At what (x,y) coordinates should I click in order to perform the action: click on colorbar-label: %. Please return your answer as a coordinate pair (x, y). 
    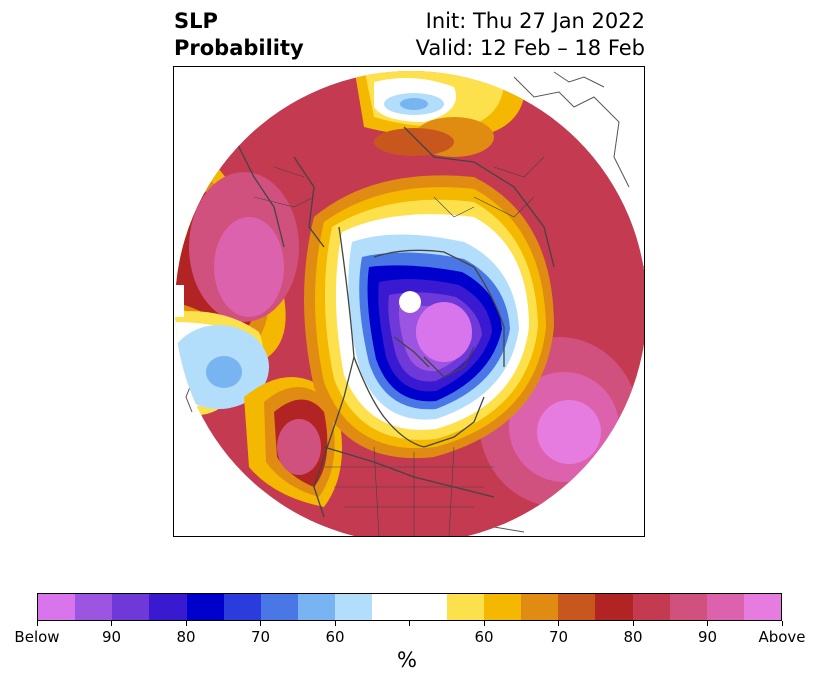
    Looking at the image, I should click on (407, 660).